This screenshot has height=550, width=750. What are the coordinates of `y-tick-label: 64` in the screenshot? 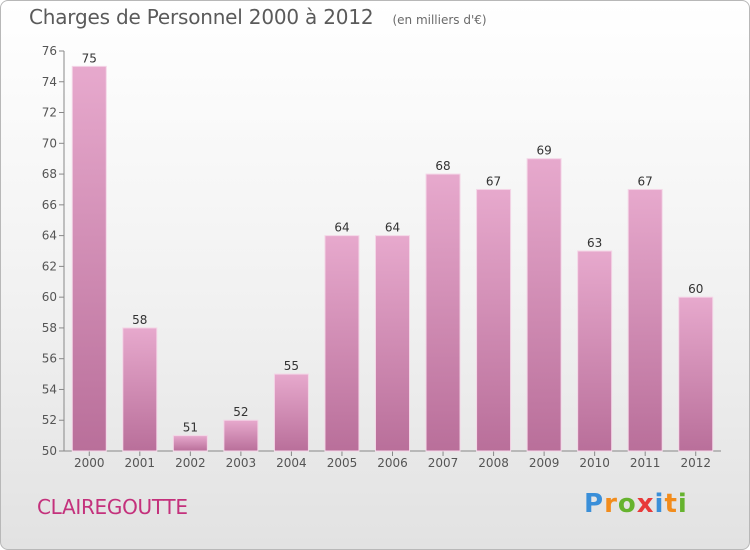 It's located at (49, 236).